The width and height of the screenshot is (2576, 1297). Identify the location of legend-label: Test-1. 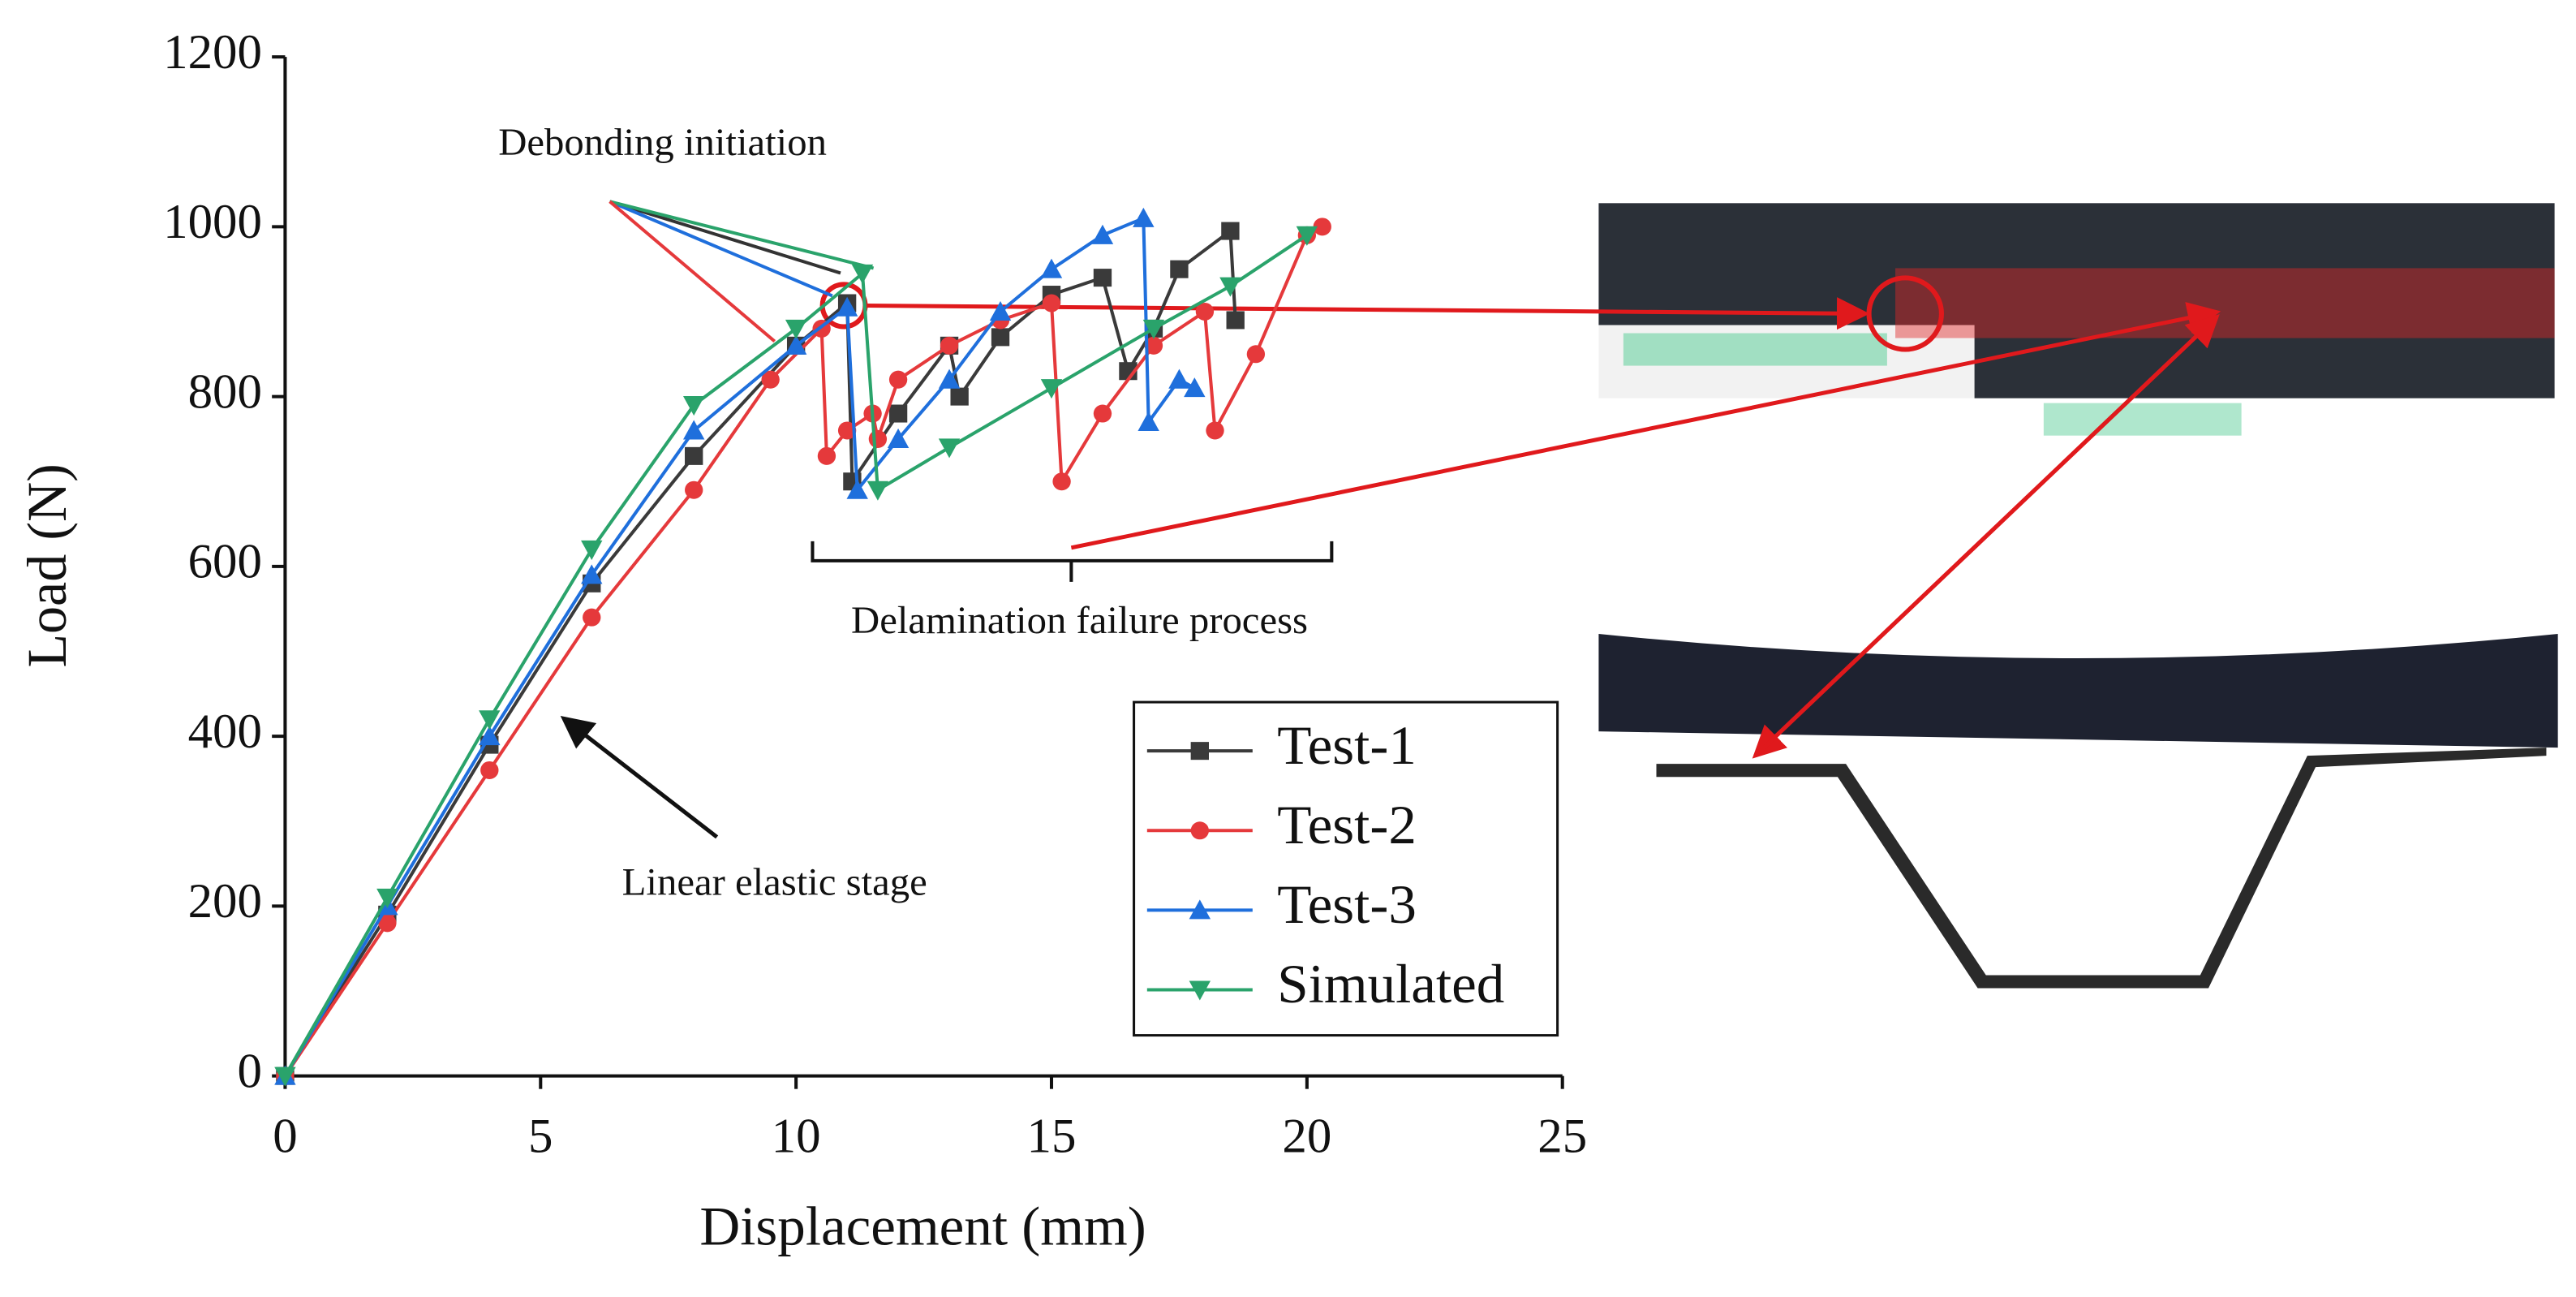
(1347, 744).